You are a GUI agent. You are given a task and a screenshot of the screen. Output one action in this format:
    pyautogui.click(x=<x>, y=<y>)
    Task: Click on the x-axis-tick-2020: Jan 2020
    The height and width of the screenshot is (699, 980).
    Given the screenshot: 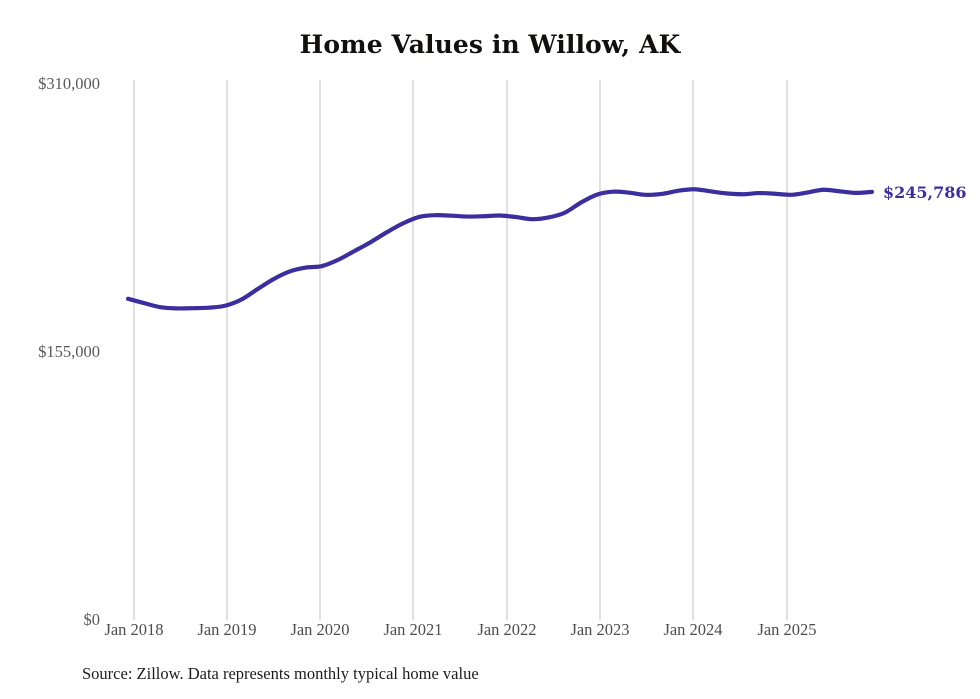 What is the action you would take?
    pyautogui.click(x=320, y=629)
    